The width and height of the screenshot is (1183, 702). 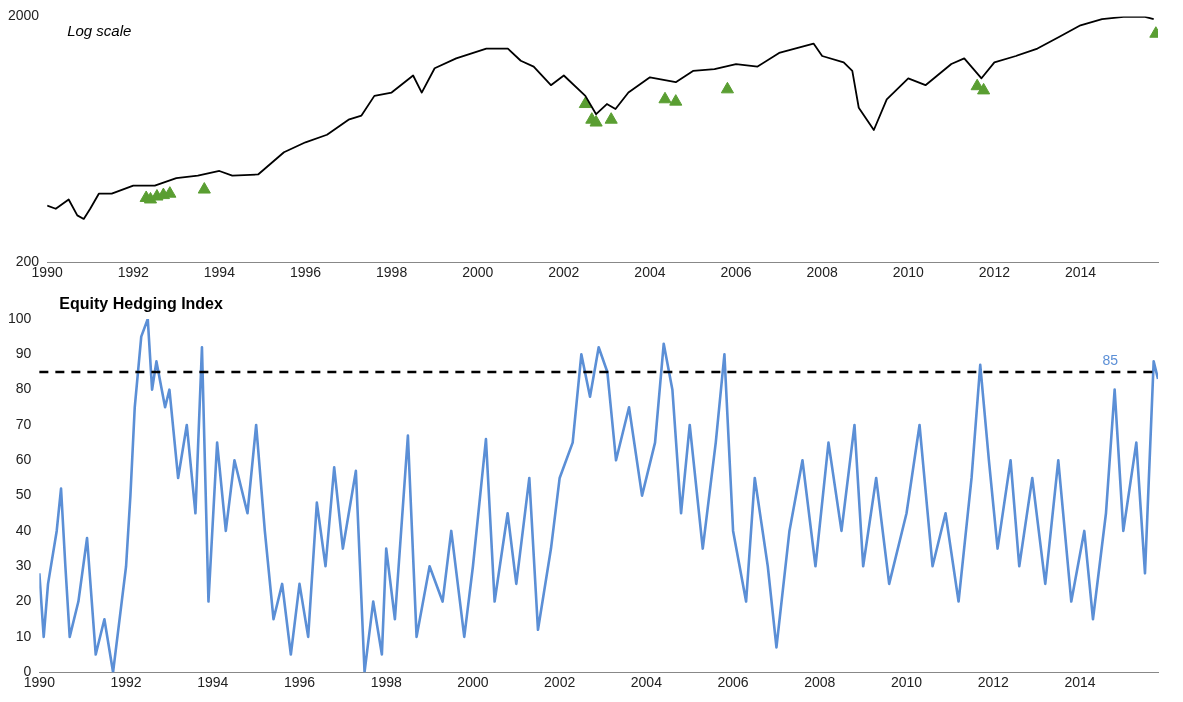 I want to click on y-tick-label: 2000, so click(x=23, y=15).